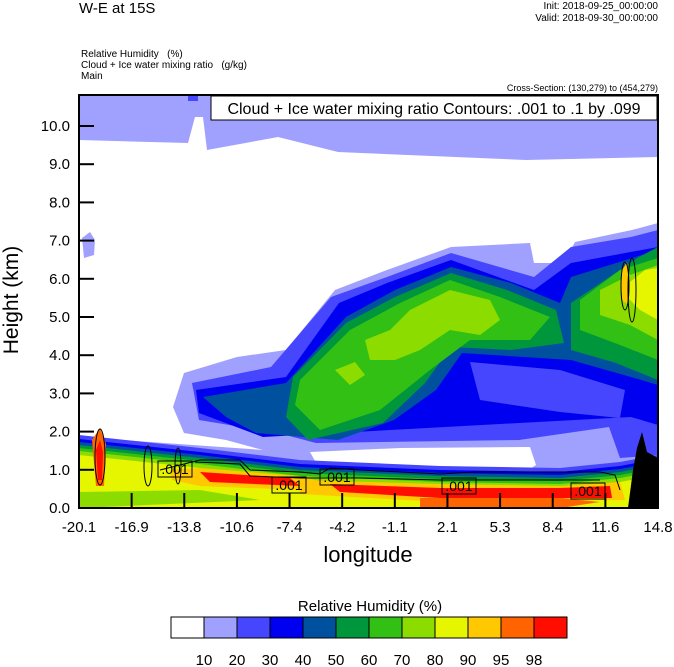  What do you see at coordinates (193, 98) in the screenshot?
I see `rh-region-top-spot` at bounding box center [193, 98].